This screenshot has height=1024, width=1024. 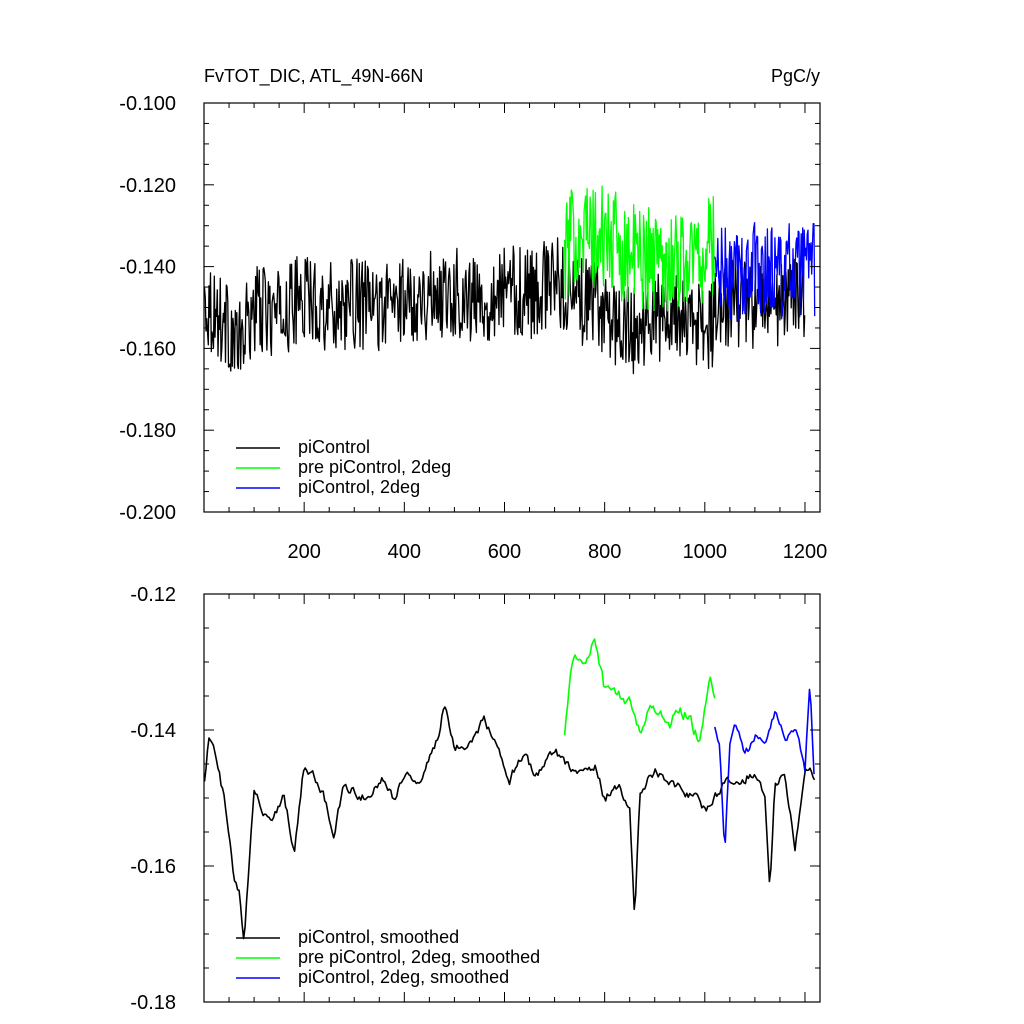 I want to click on chart2-y-tick-label: -0.14, so click(x=153, y=731).